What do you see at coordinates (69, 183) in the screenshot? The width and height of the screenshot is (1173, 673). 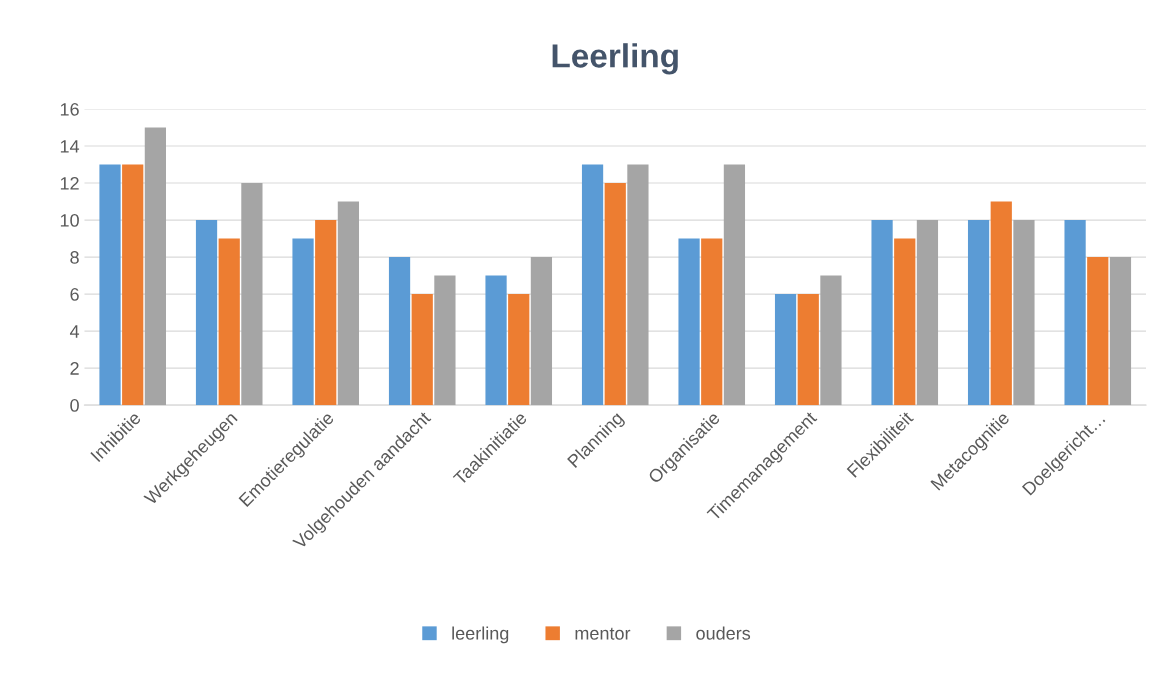 I see `y-tick-label: 12` at bounding box center [69, 183].